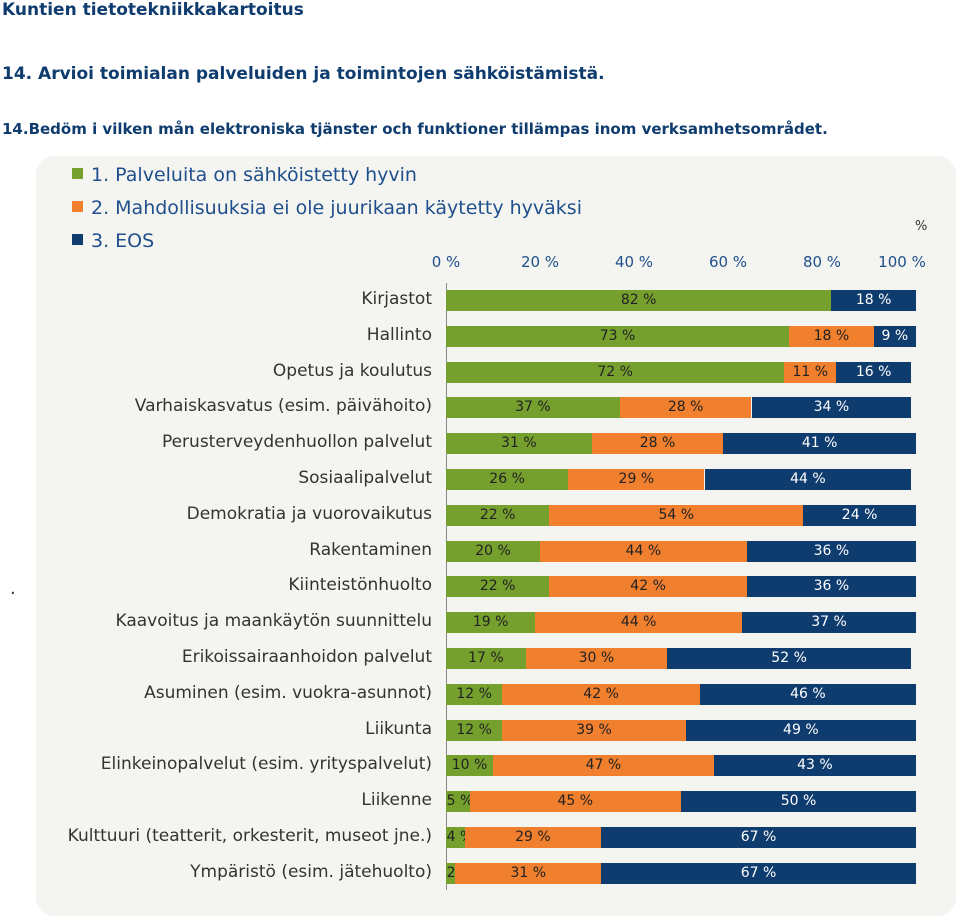 Image resolution: width=960 pixels, height=922 pixels. Describe the element at coordinates (311, 871) in the screenshot. I see `category-label: Ympäristö (esim. jätehuolto)` at that location.